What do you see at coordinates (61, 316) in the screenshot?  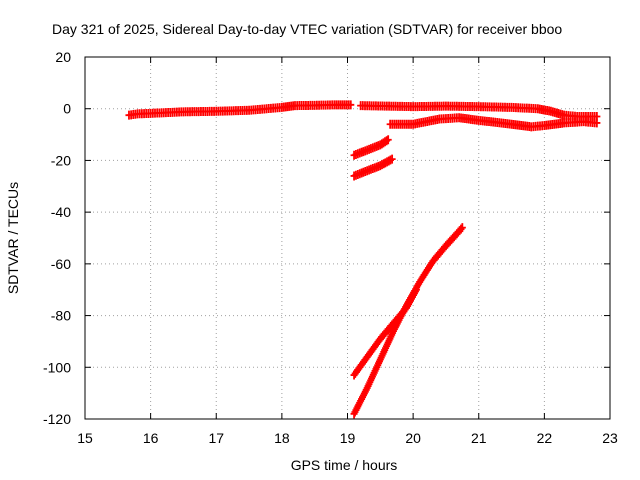 I see `y-tick-label: -80` at bounding box center [61, 316].